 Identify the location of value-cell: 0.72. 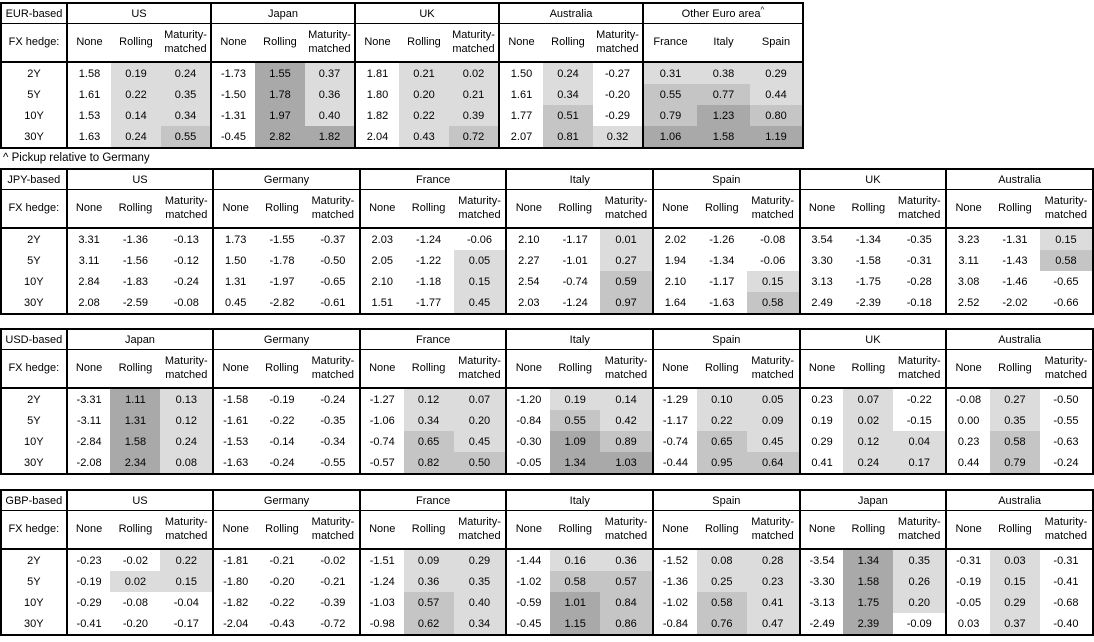
(474, 137).